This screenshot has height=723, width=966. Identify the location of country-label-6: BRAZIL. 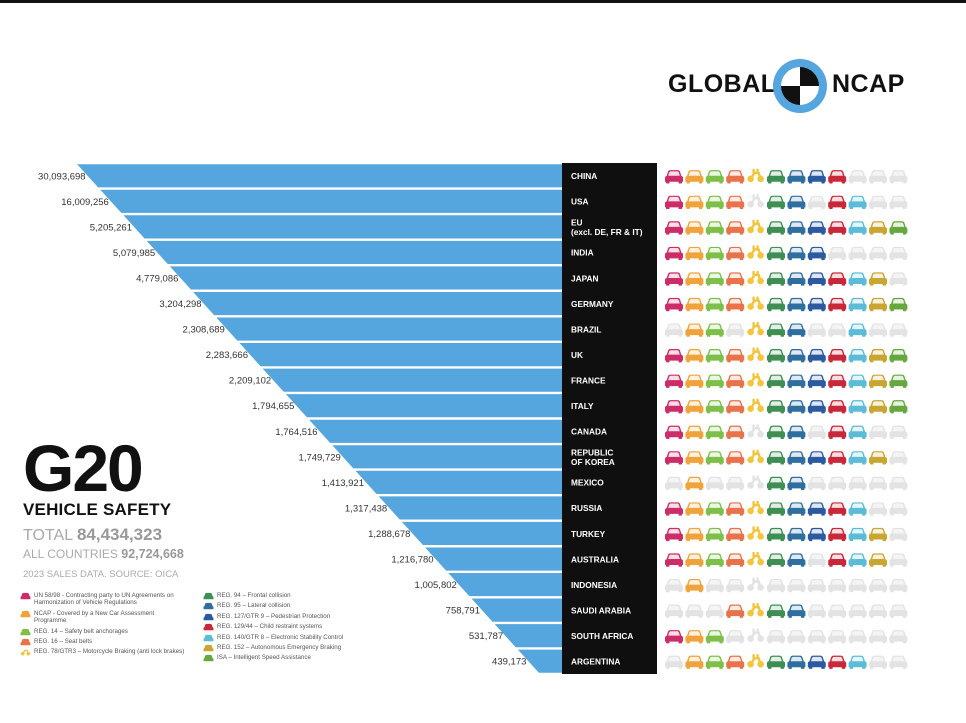
(586, 329).